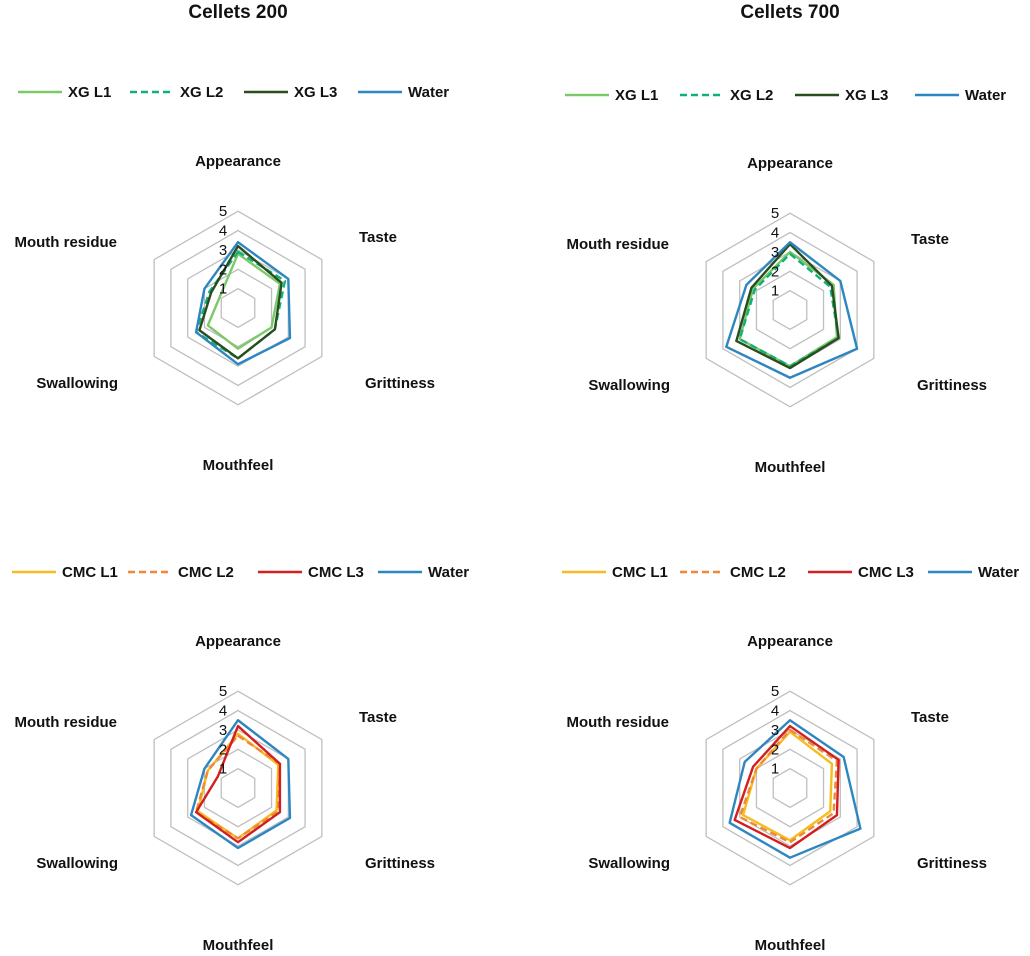  I want to click on series-line-xg-l1, so click(244, 301).